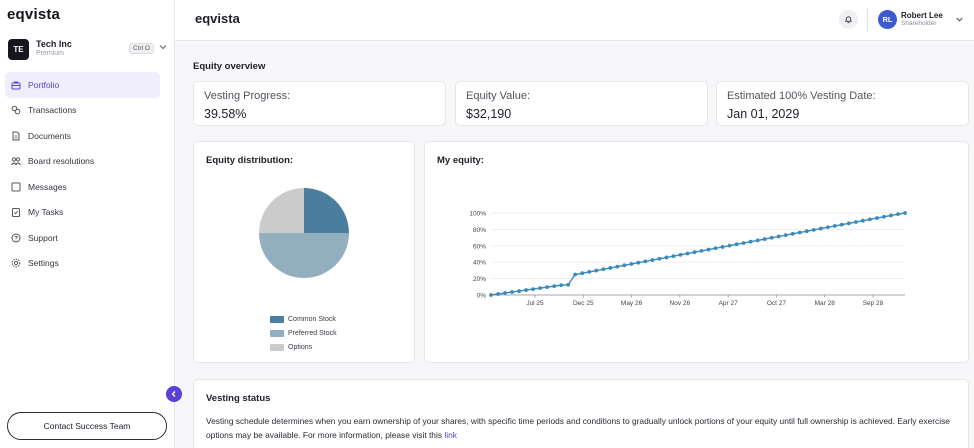  I want to click on notifications-button, so click(848, 19).